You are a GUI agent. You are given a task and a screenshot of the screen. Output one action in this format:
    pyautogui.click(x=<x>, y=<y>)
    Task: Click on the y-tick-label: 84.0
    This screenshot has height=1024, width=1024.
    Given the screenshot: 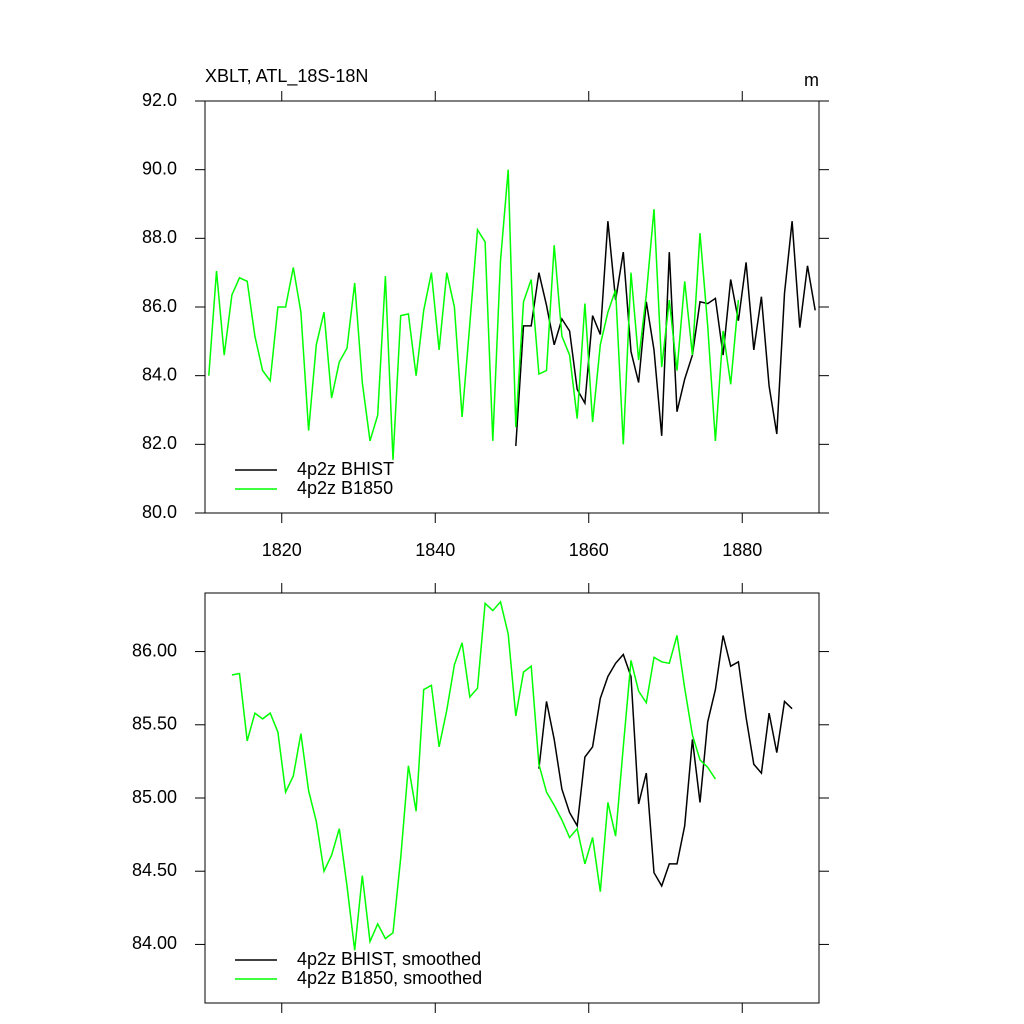 What is the action you would take?
    pyautogui.click(x=159, y=374)
    